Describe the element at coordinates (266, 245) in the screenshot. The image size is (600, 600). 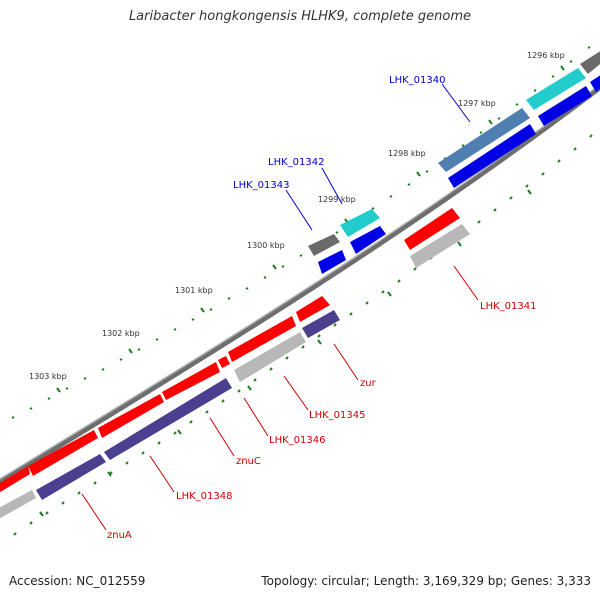
I see `kbp-label-1300: 1300 kbp` at that location.